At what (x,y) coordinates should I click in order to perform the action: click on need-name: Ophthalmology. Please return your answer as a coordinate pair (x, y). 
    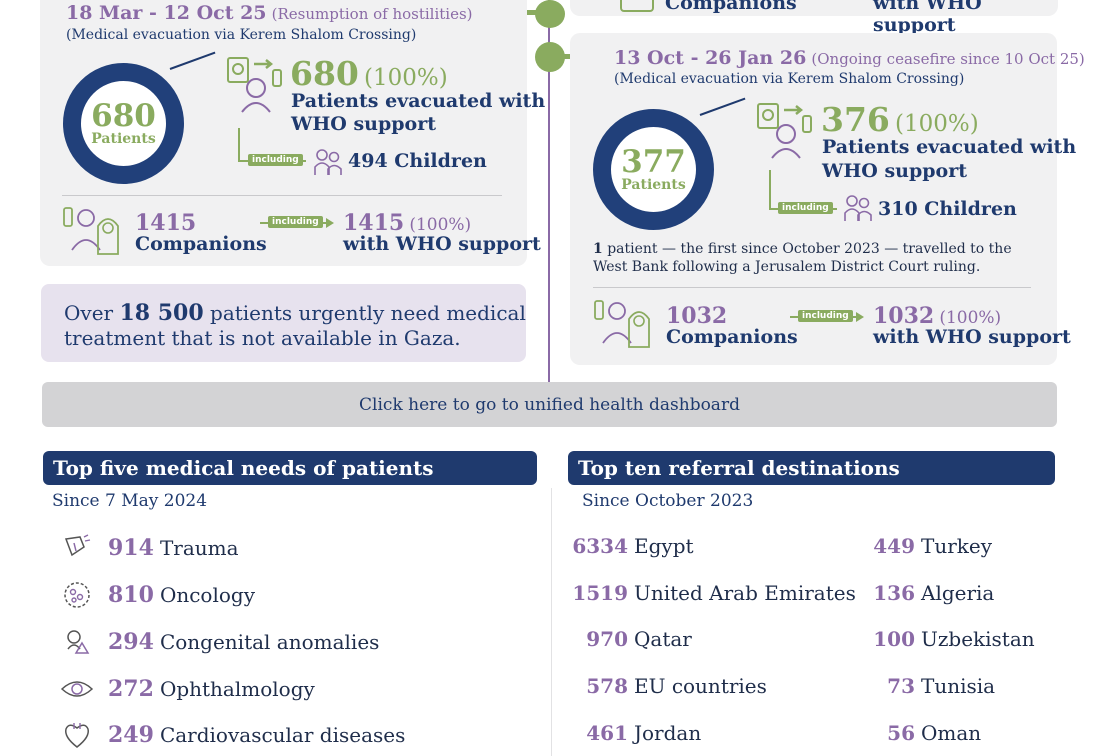
    Looking at the image, I should click on (237, 689).